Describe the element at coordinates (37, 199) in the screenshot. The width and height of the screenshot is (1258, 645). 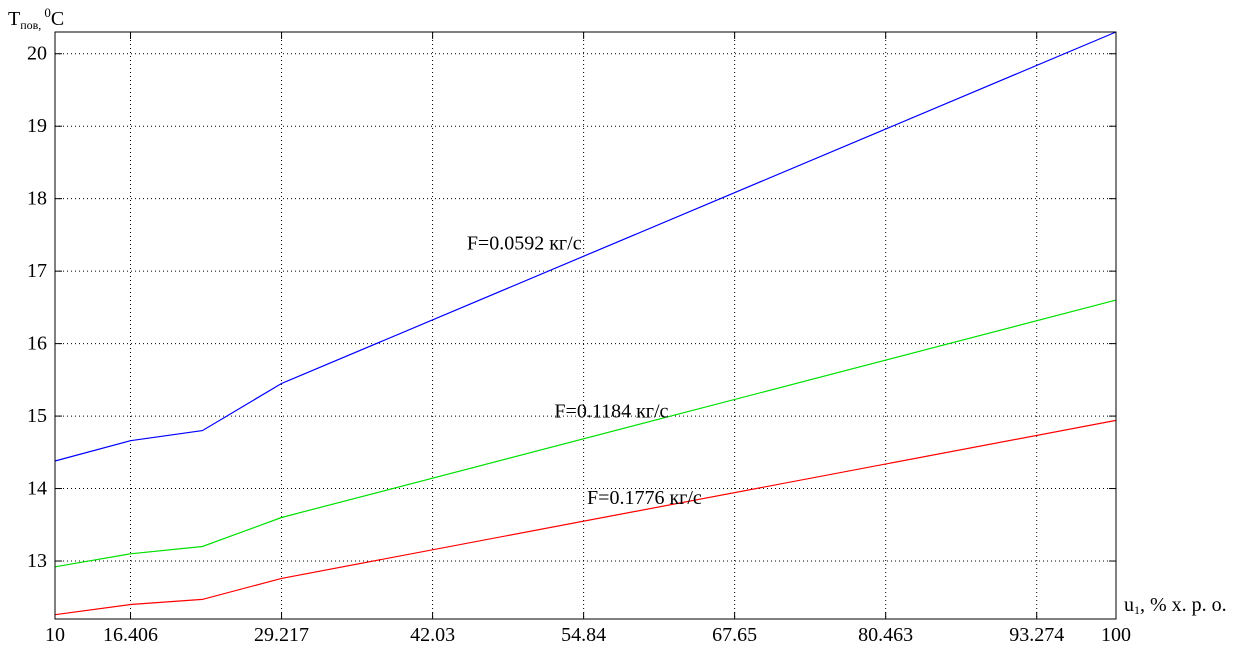
I see `y-tick-label: 18` at that location.